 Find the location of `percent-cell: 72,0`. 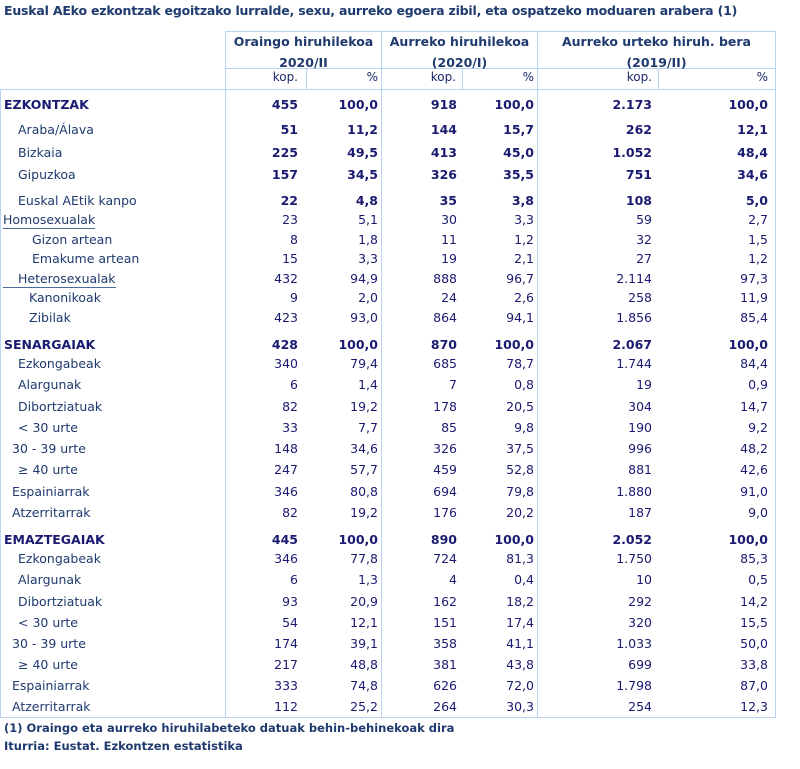

percent-cell: 72,0 is located at coordinates (520, 685).